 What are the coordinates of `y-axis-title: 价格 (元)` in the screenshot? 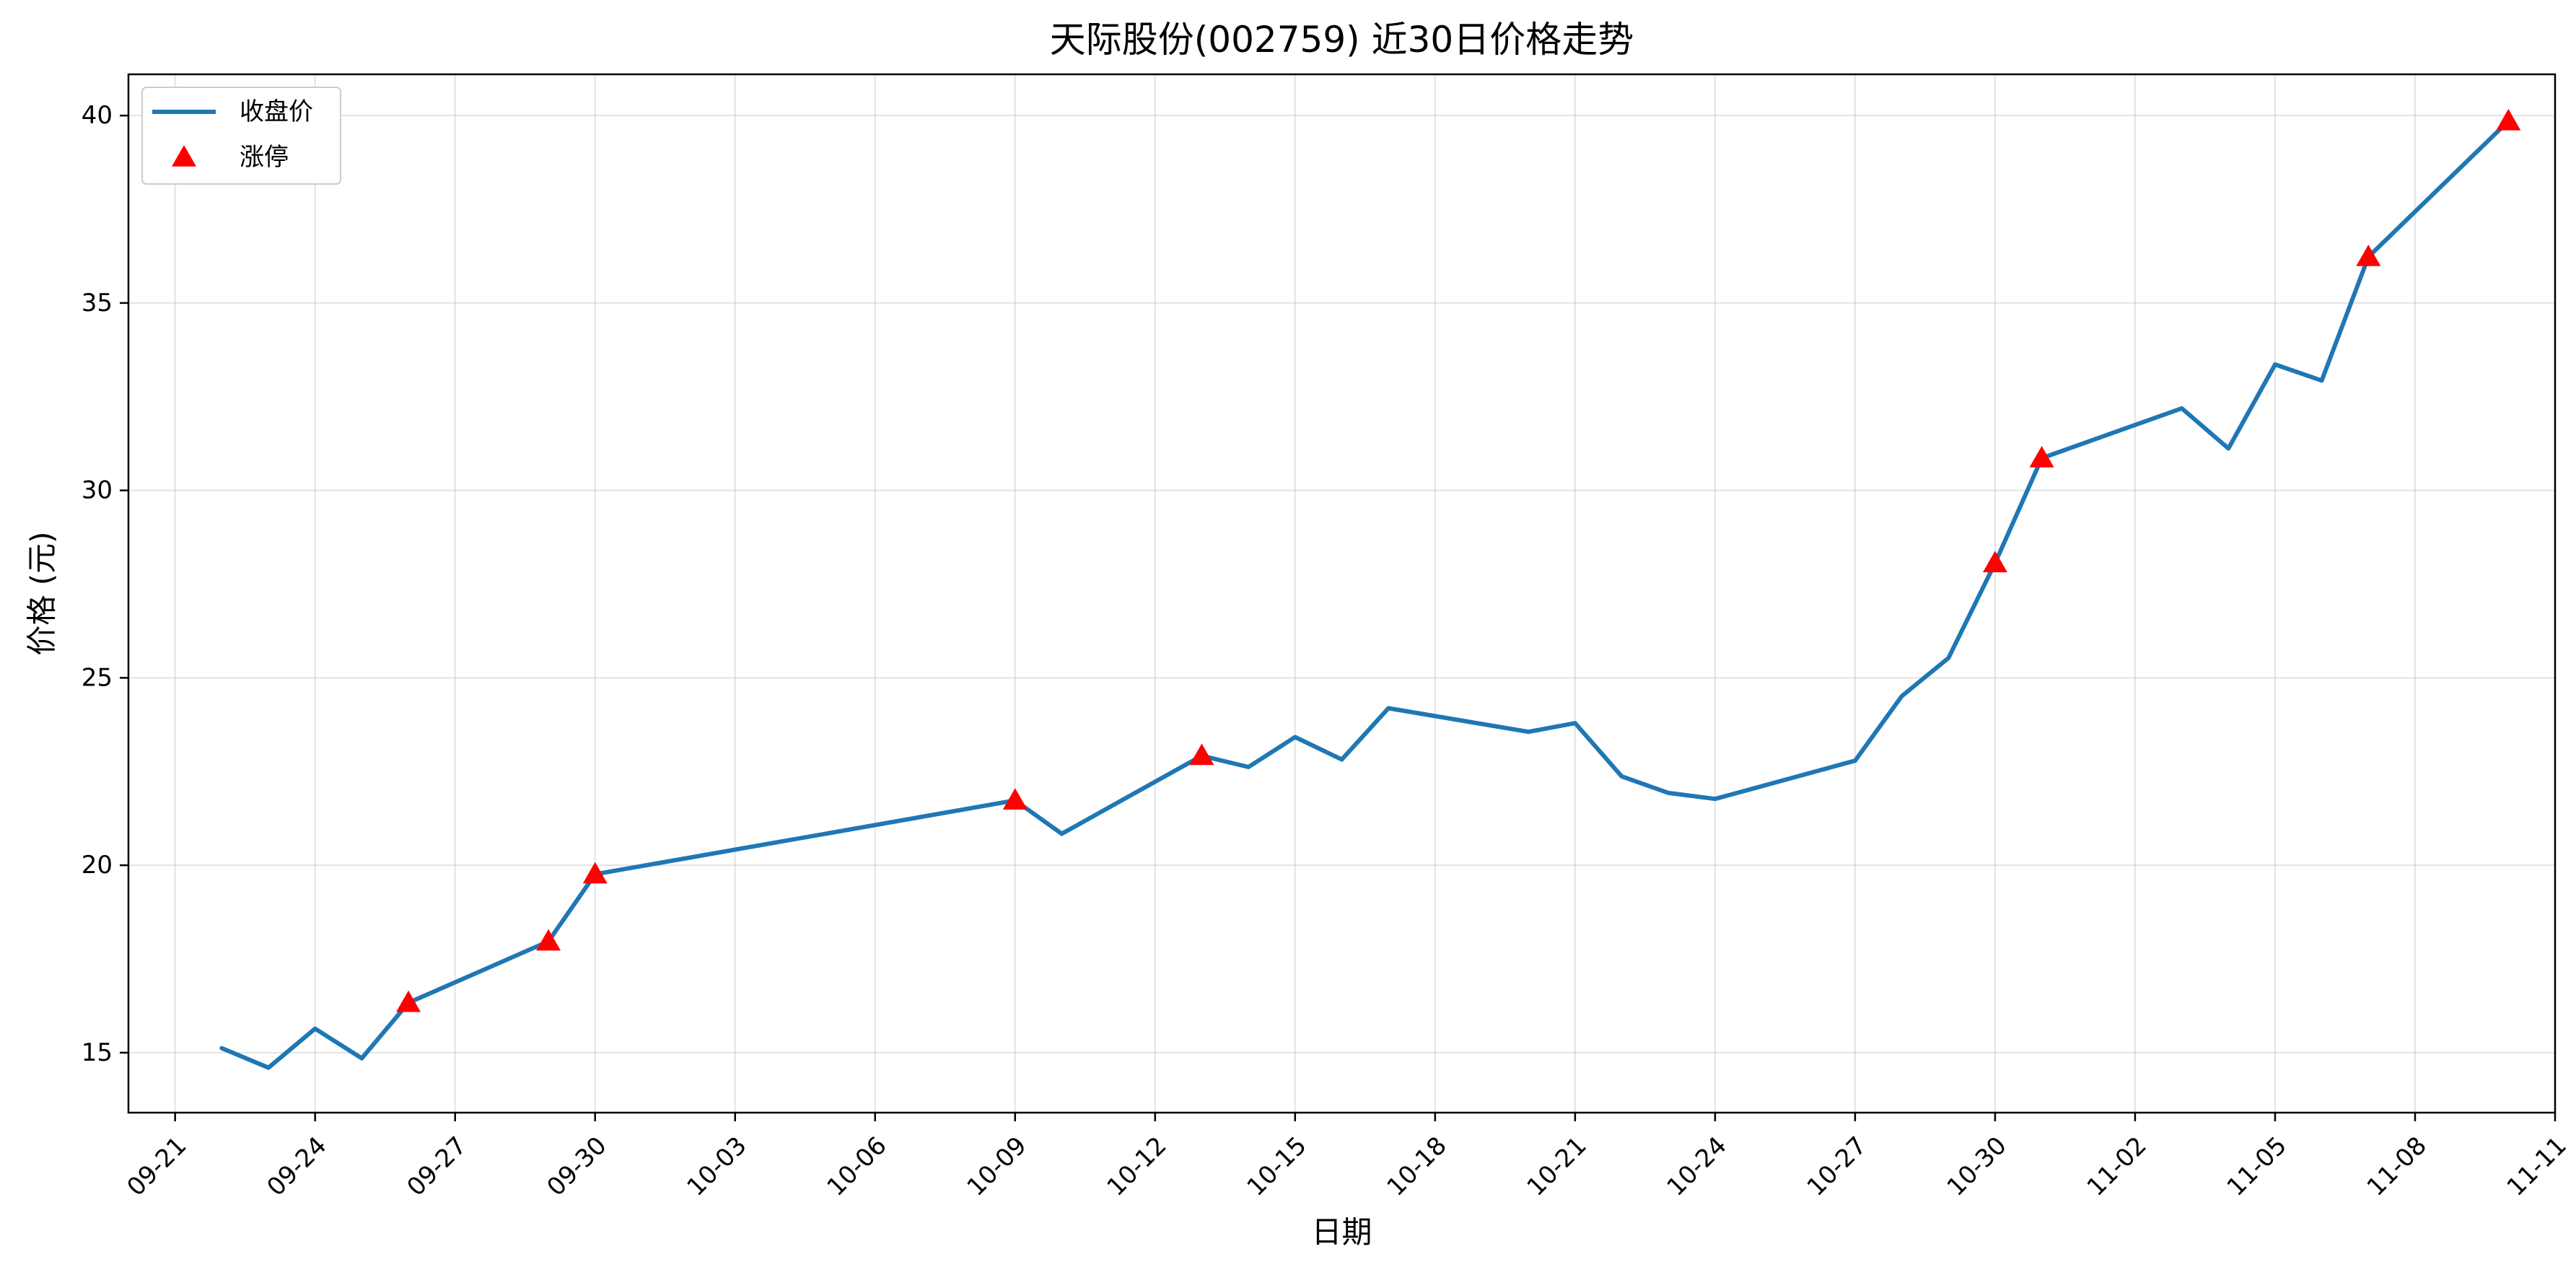 It's located at (42, 593).